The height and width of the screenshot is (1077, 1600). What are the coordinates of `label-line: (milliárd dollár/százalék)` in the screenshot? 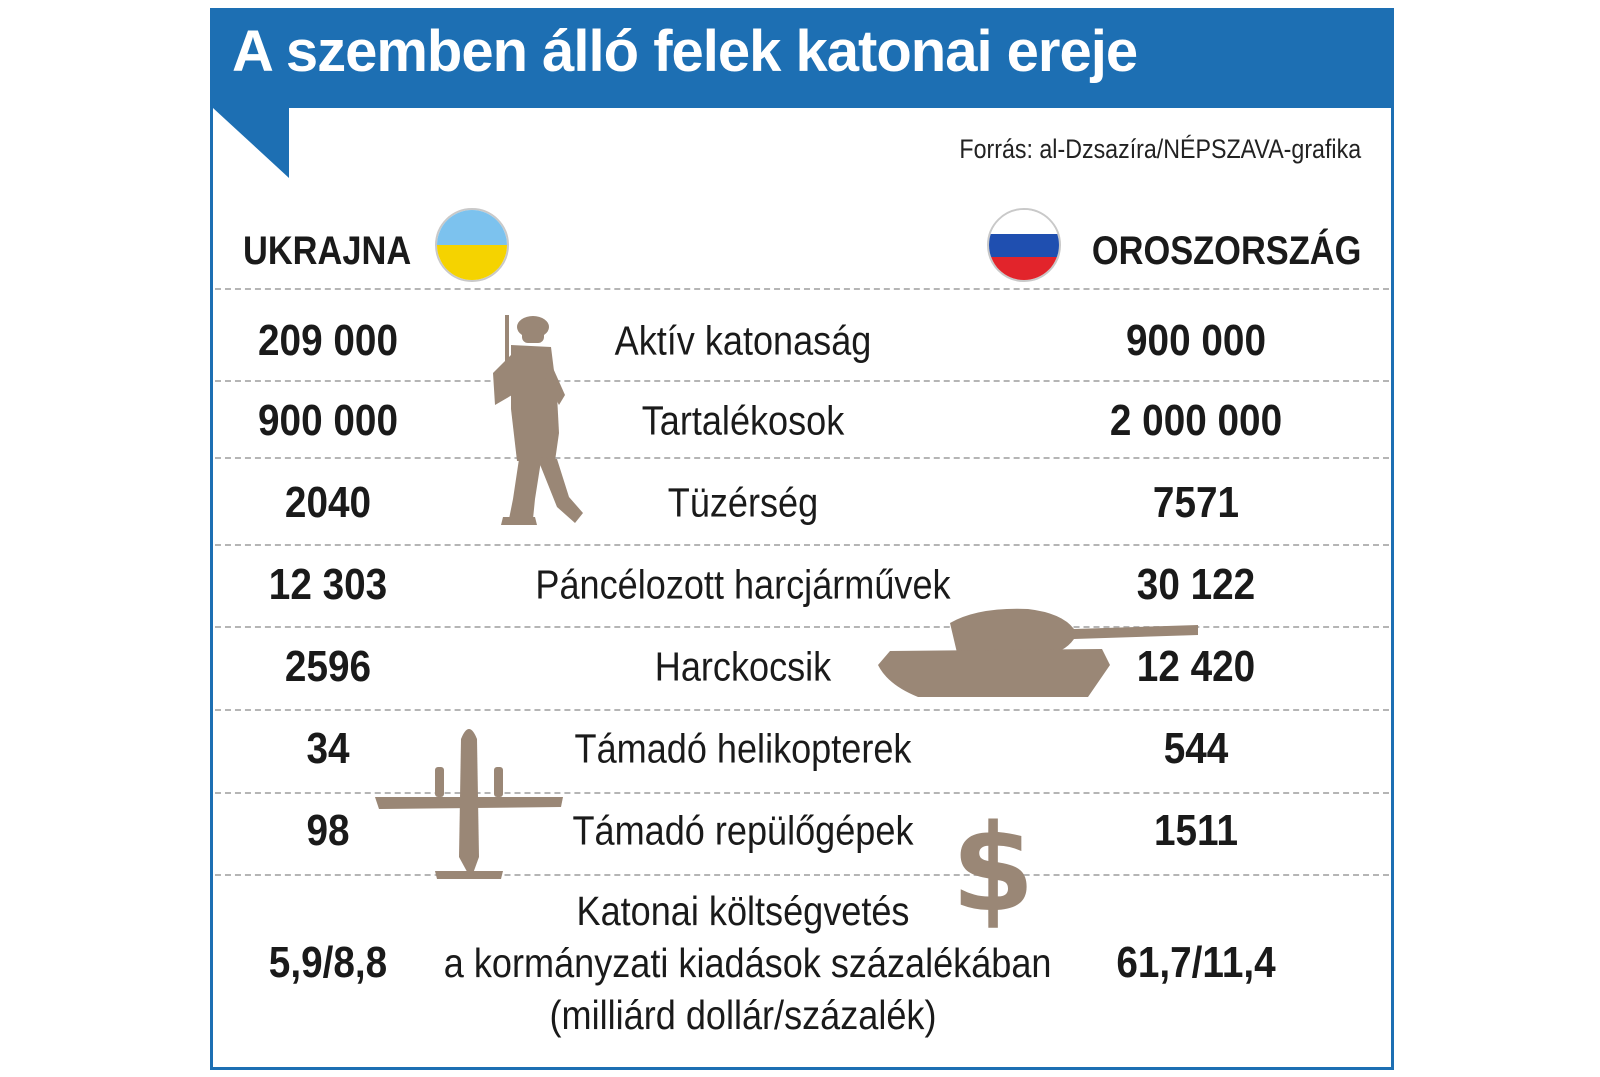 It's located at (743, 1015).